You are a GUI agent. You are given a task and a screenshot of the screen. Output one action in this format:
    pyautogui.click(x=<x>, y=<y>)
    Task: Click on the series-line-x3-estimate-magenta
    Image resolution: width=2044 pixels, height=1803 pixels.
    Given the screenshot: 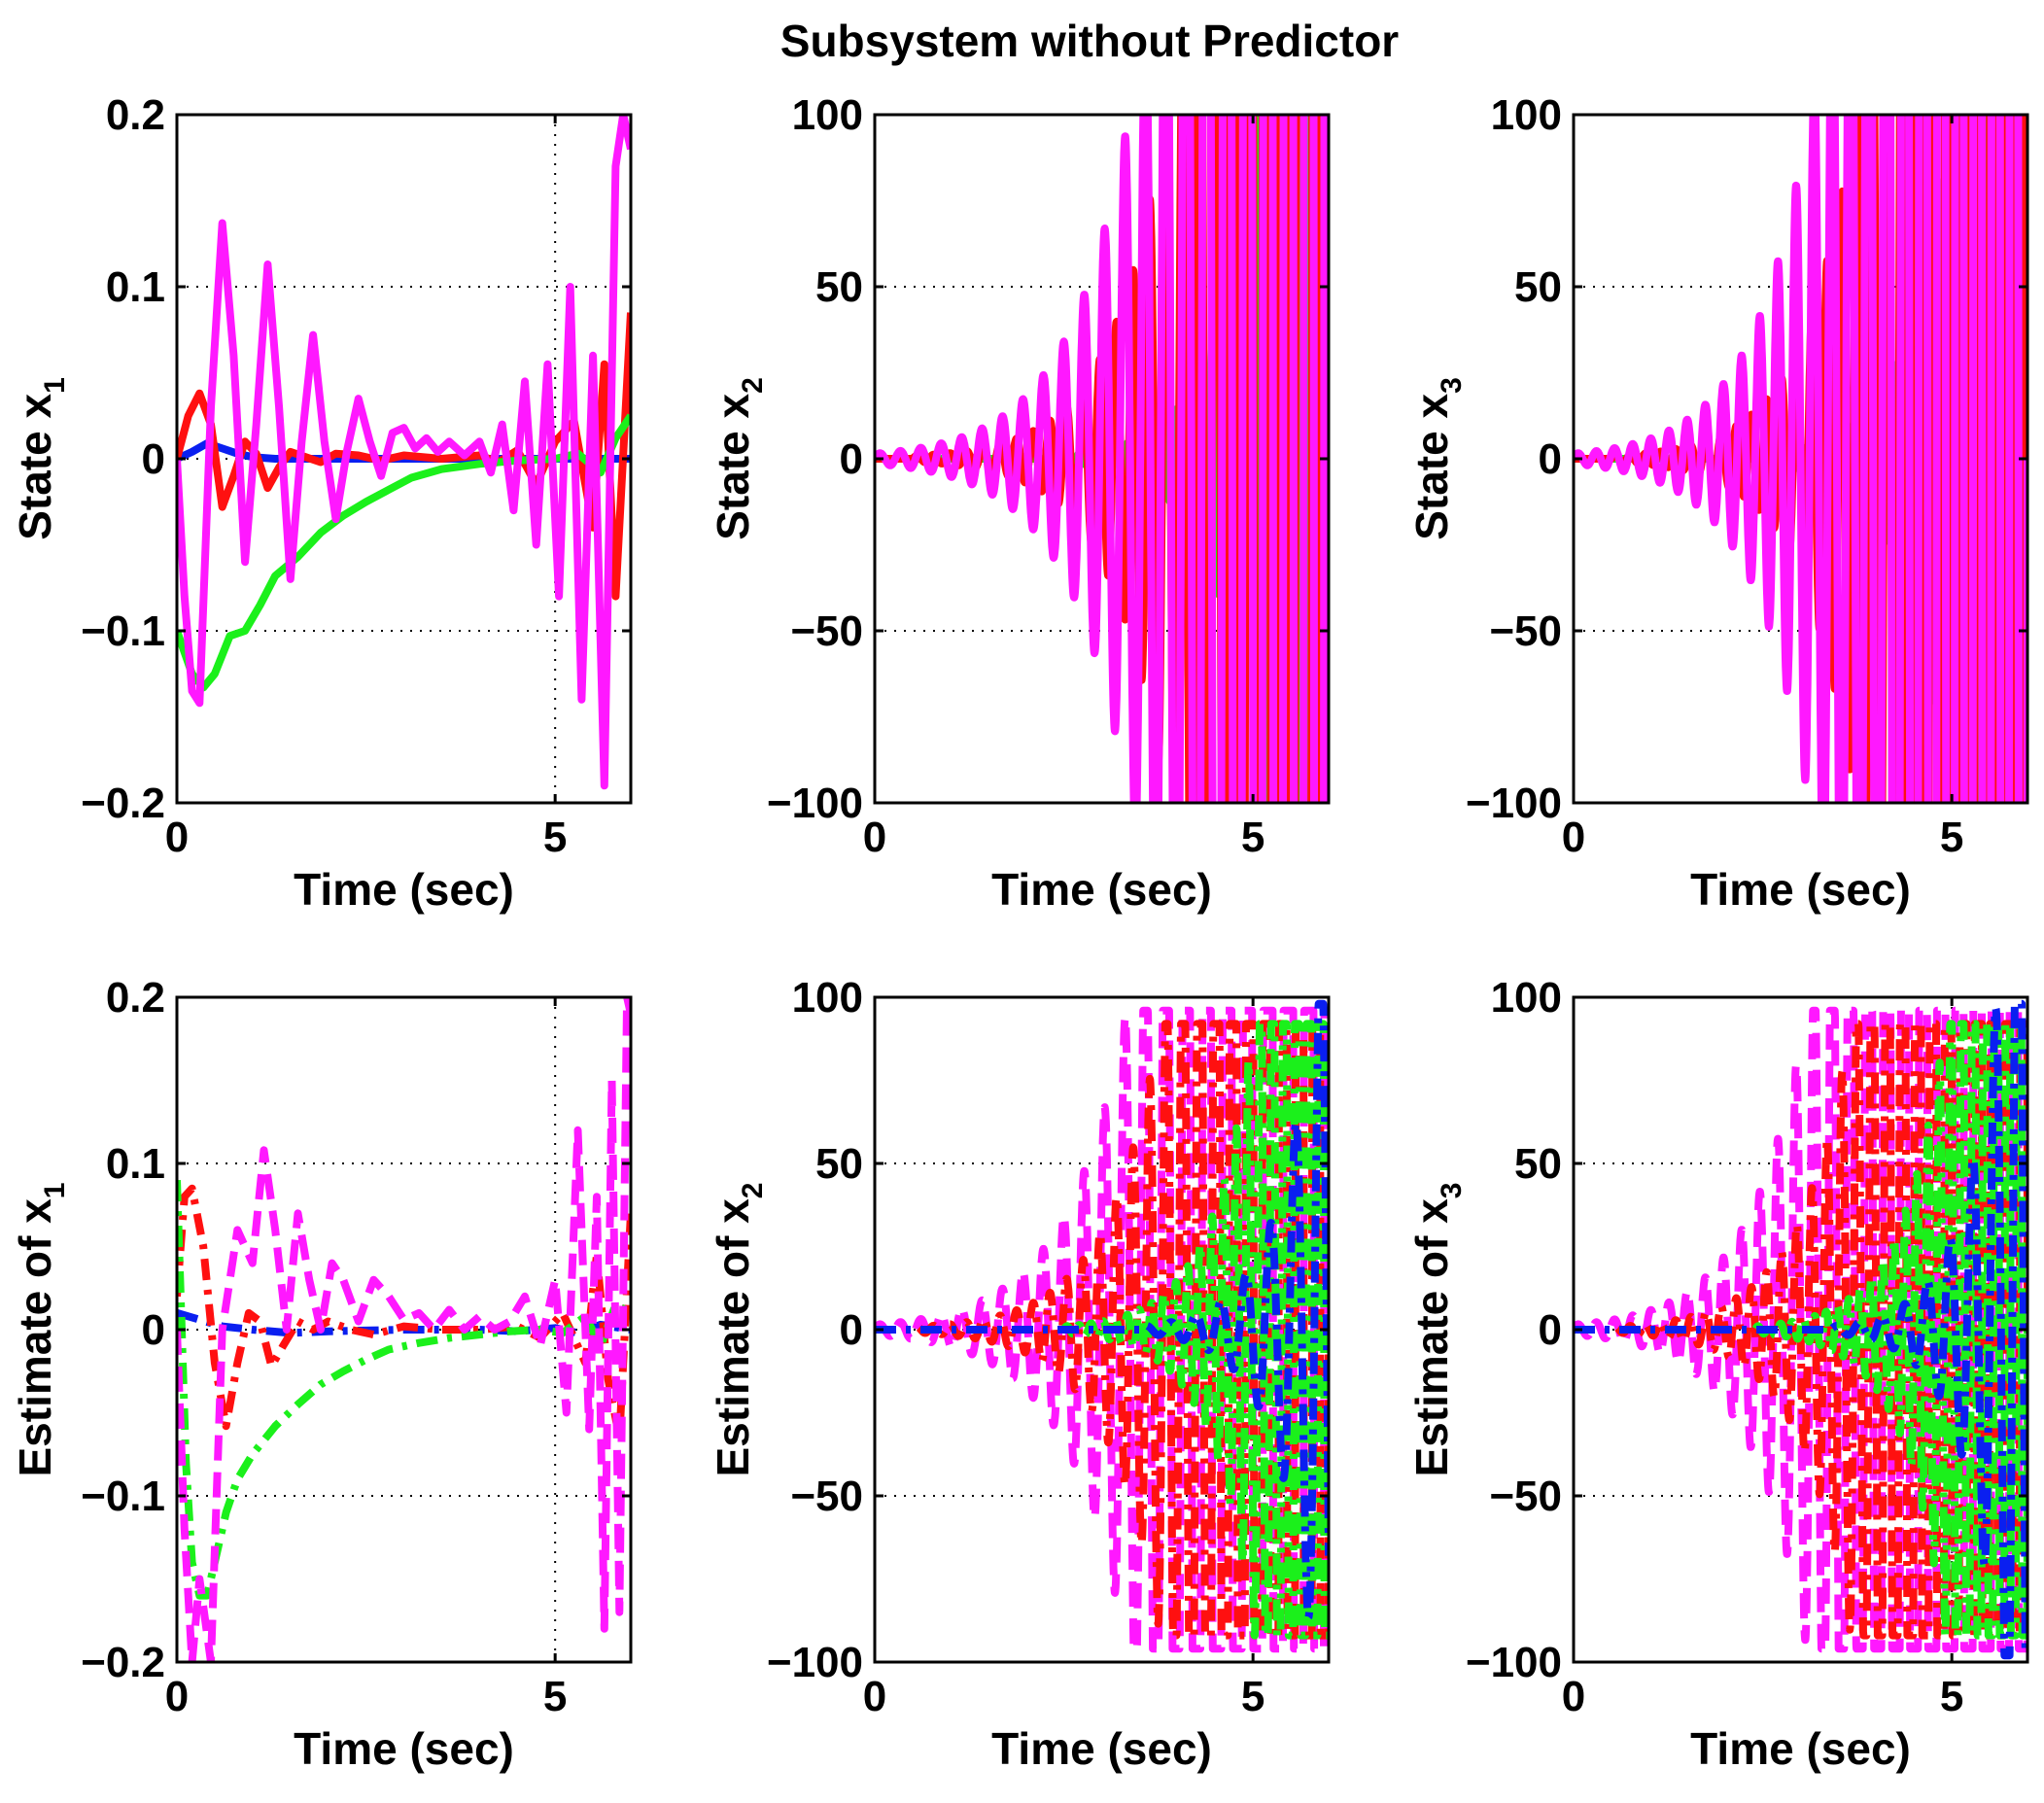 What is the action you would take?
    pyautogui.click(x=1801, y=1329)
    